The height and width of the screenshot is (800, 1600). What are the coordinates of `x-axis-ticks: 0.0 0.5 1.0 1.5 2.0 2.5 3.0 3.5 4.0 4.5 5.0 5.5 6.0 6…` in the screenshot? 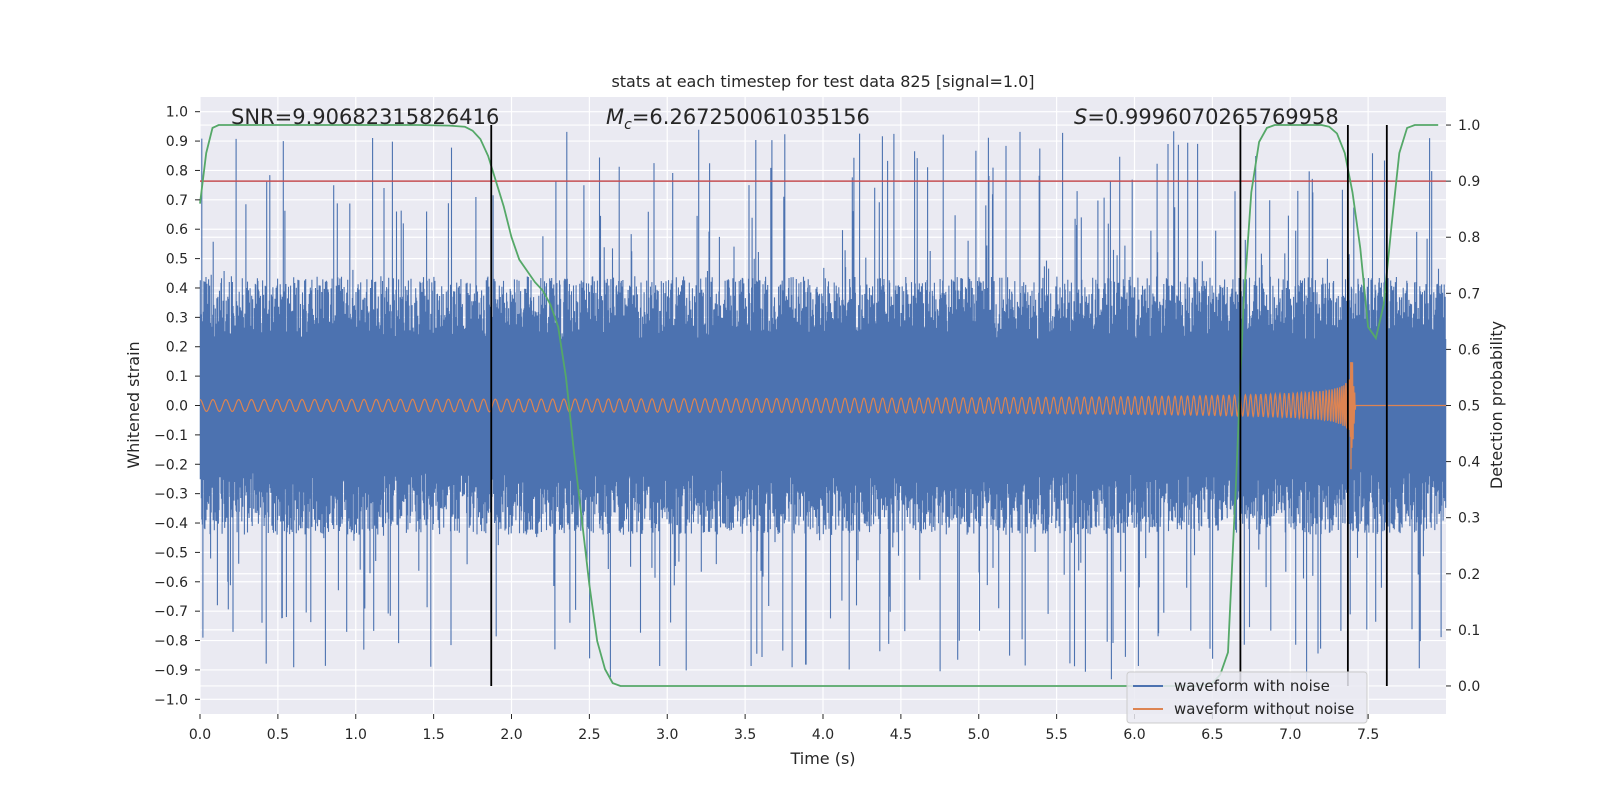 It's located at (784, 728).